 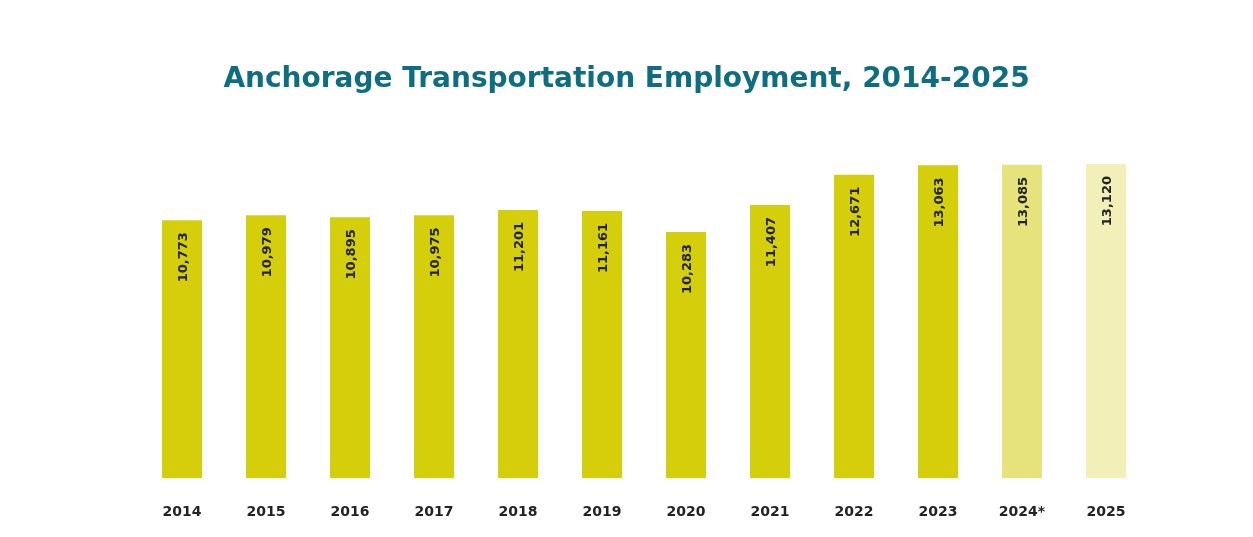 What do you see at coordinates (1106, 511) in the screenshot?
I see `x-tick-label: 2025` at bounding box center [1106, 511].